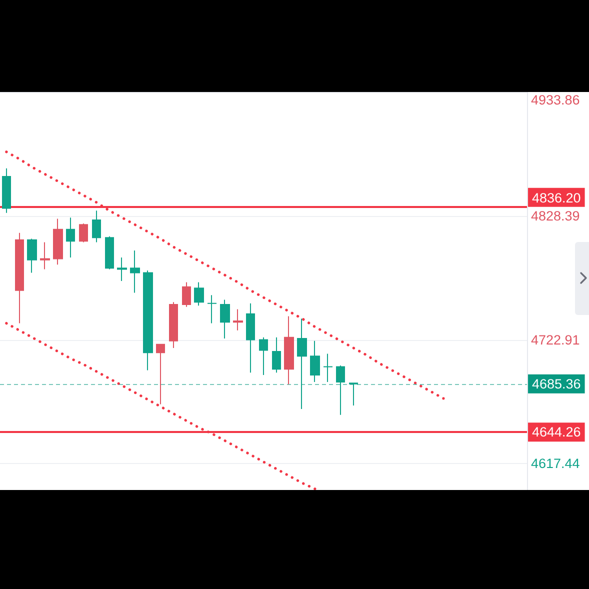  What do you see at coordinates (556, 198) in the screenshot?
I see `ref-line-label: 4836.20` at bounding box center [556, 198].